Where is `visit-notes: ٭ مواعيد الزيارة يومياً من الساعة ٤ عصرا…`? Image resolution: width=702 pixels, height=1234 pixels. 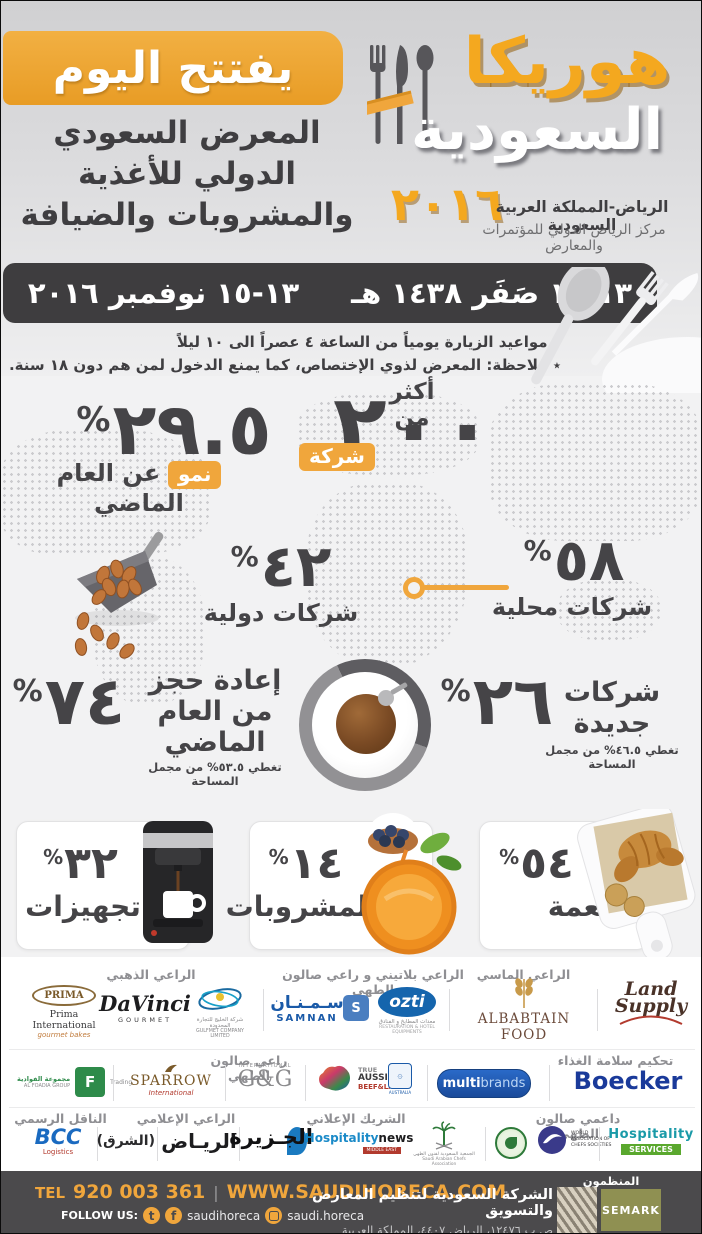
visit-notes: ٭ مواعيد الزيارة يومياً من الساعة ٤ عصرا… is located at coordinates (281, 354).